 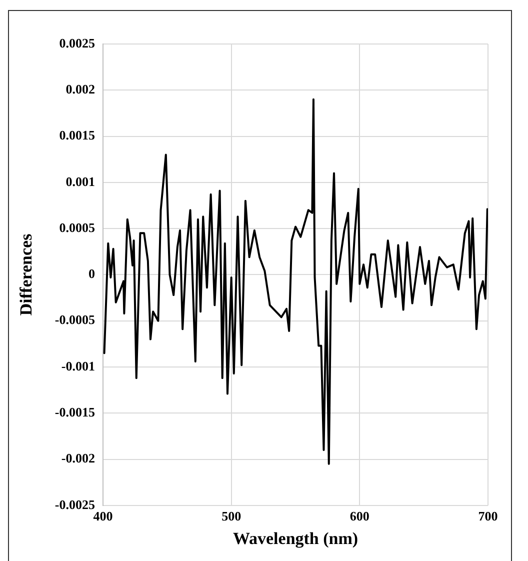 I want to click on y-tick-label: -0.001, so click(x=78, y=366).